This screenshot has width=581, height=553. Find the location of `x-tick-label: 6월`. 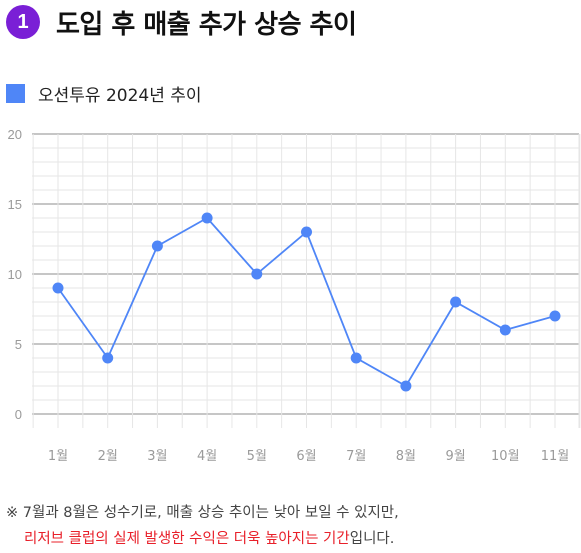

x-tick-label: 6월 is located at coordinates (306, 456).